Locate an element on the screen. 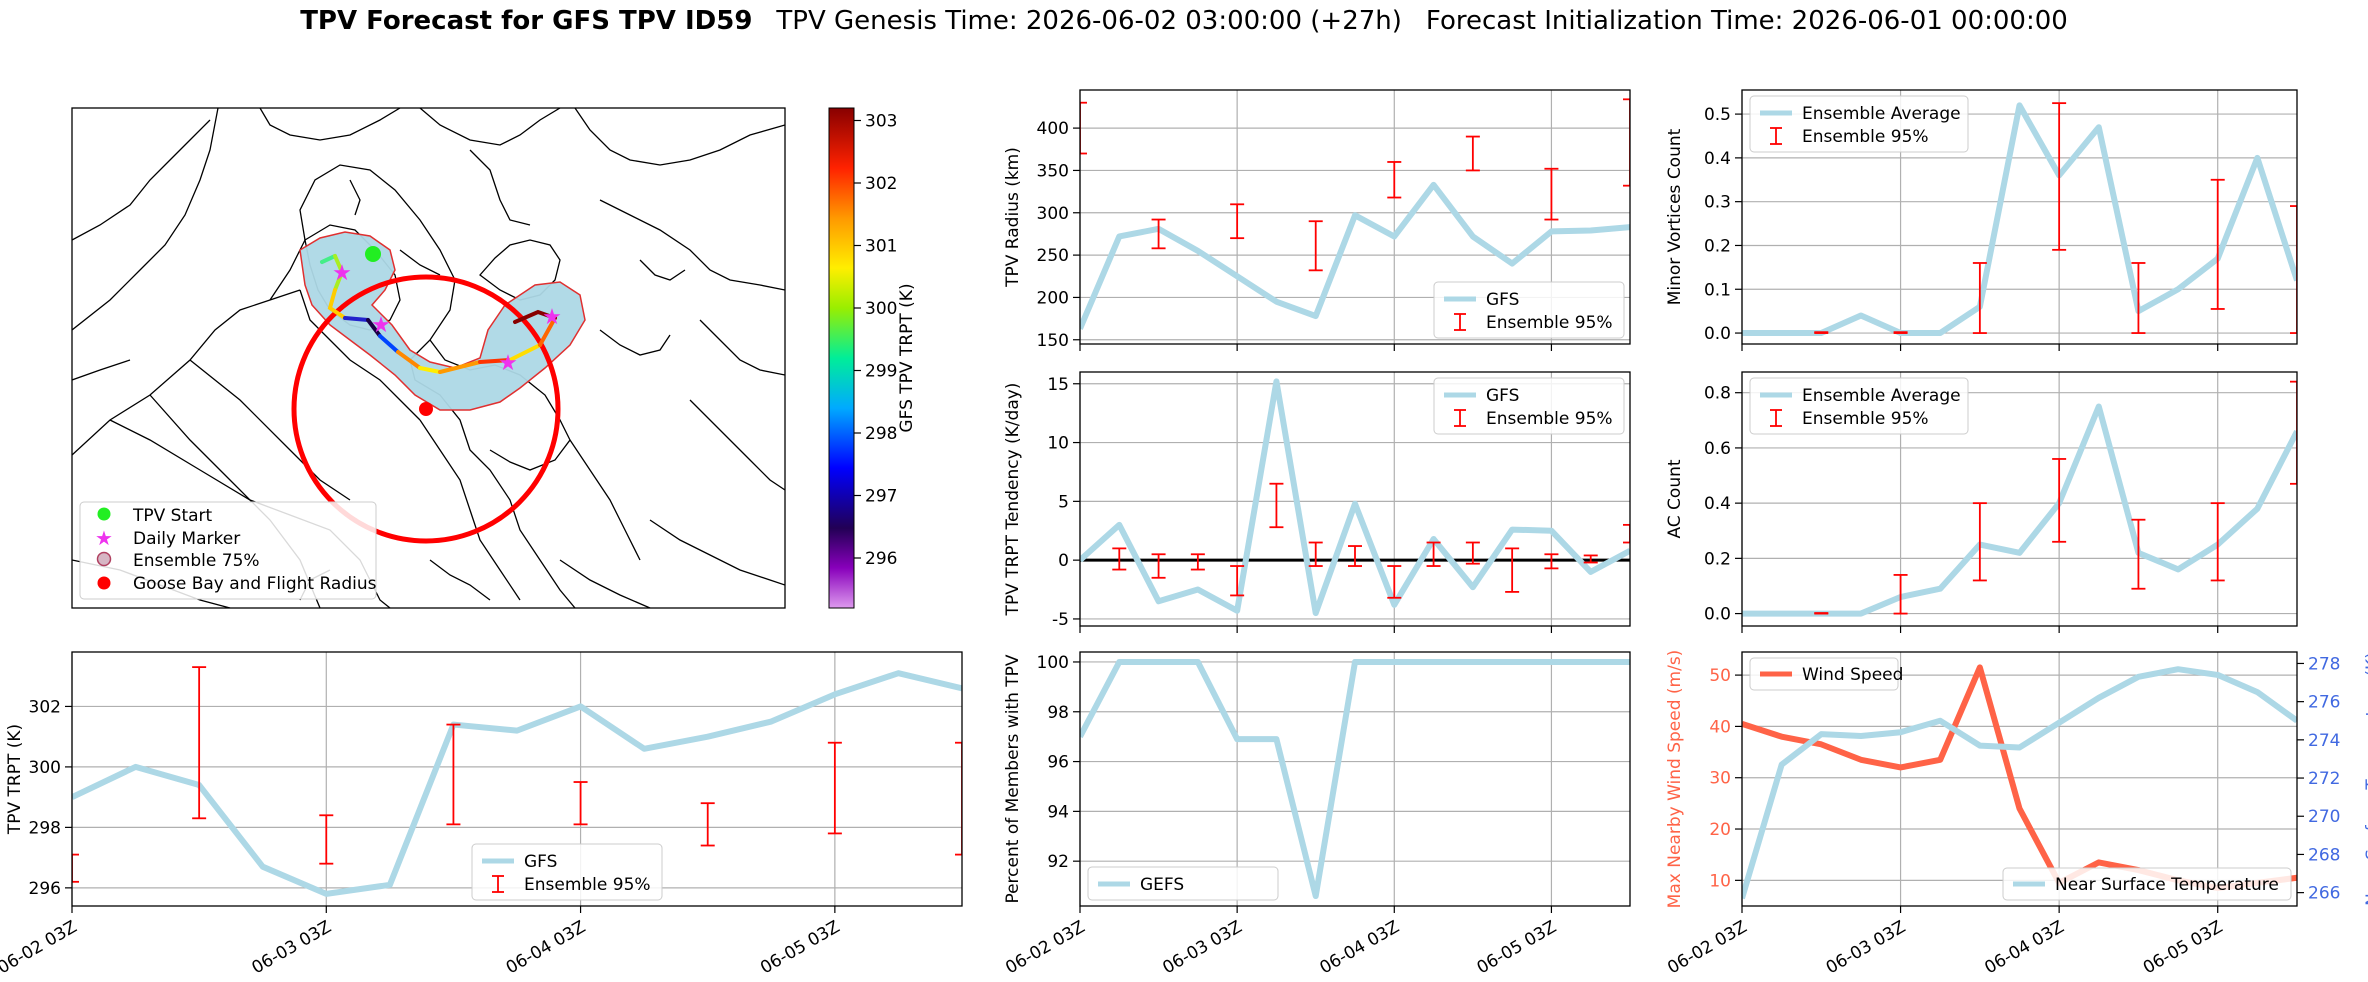 The width and height of the screenshot is (2368, 982). y-tick-label: 100 is located at coordinates (1053, 663).